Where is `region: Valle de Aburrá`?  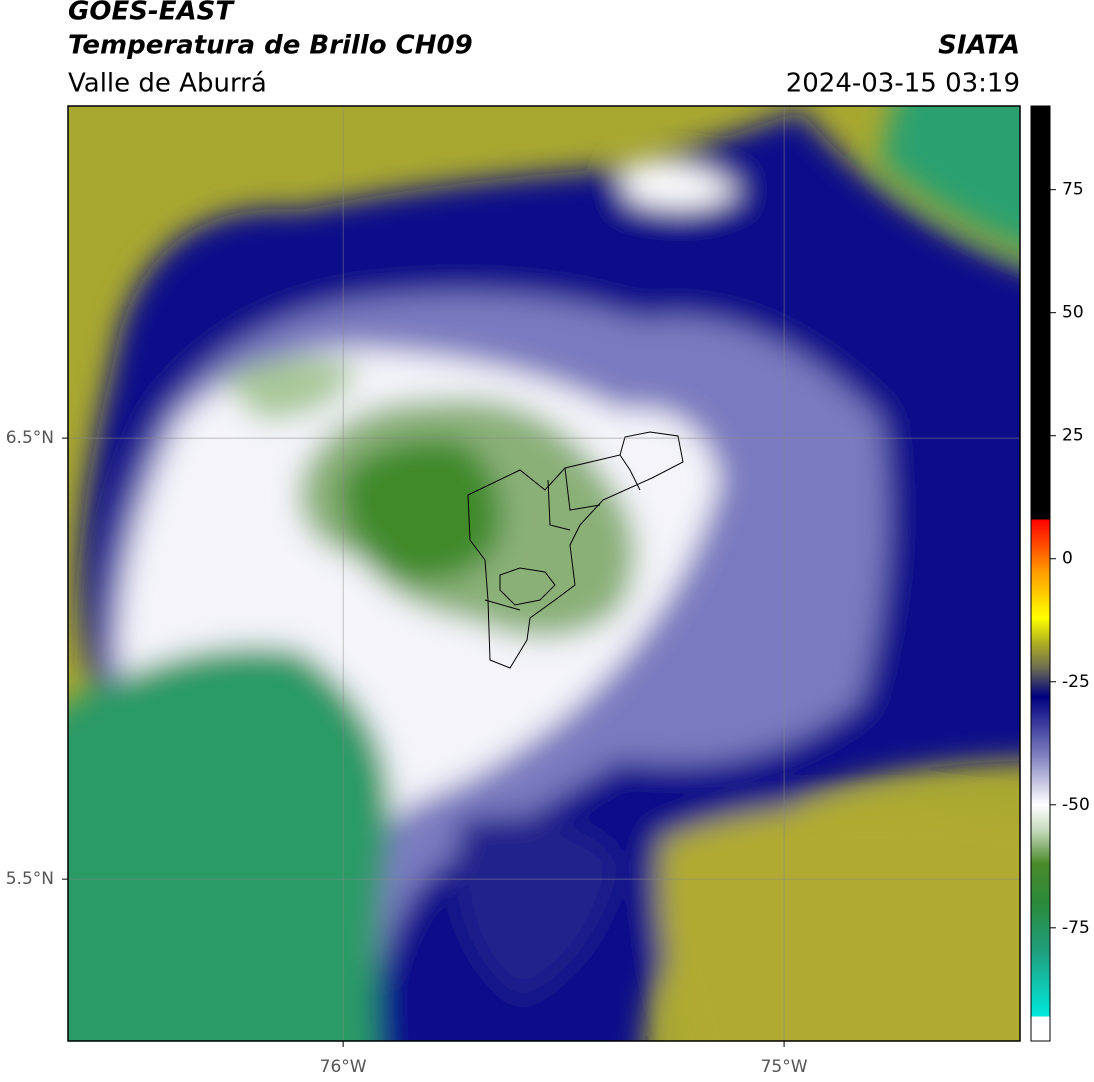
region: Valle de Aburrá is located at coordinates (167, 84).